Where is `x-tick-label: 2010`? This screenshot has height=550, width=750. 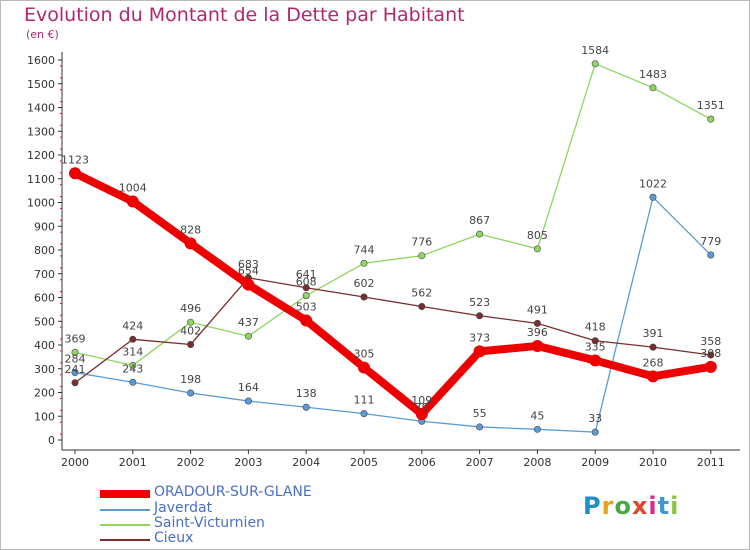 x-tick-label: 2010 is located at coordinates (653, 462).